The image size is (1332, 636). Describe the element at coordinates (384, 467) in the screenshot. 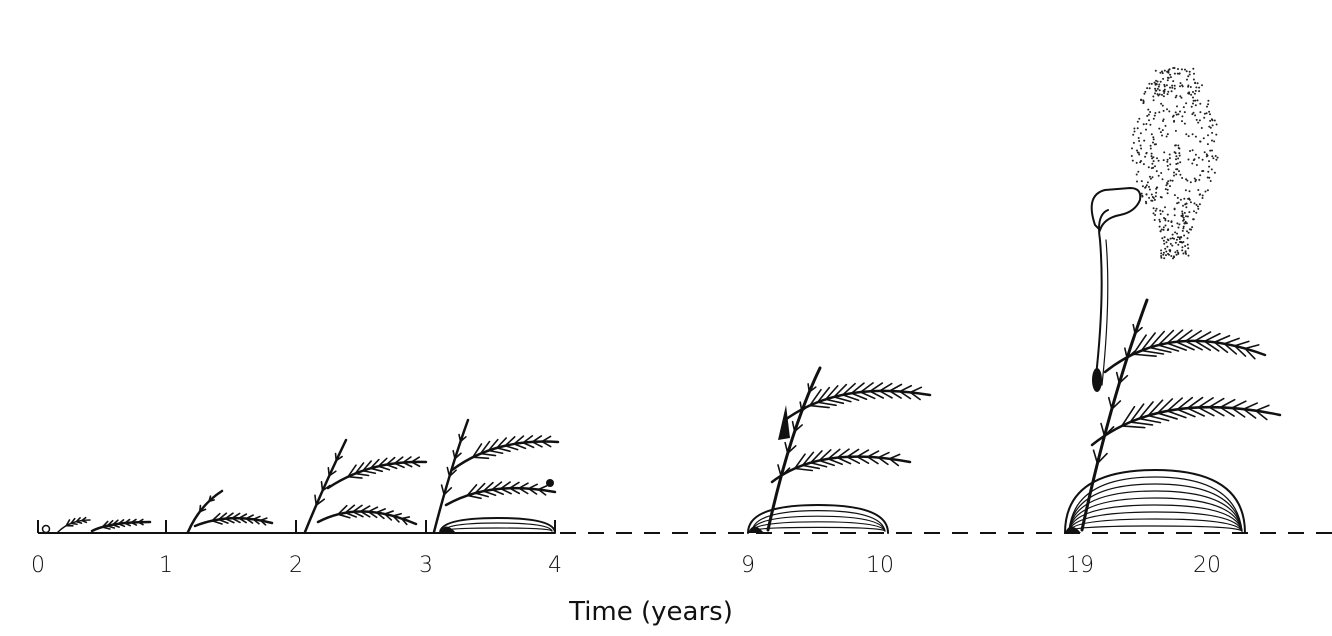

I see `frond-barbs` at that location.